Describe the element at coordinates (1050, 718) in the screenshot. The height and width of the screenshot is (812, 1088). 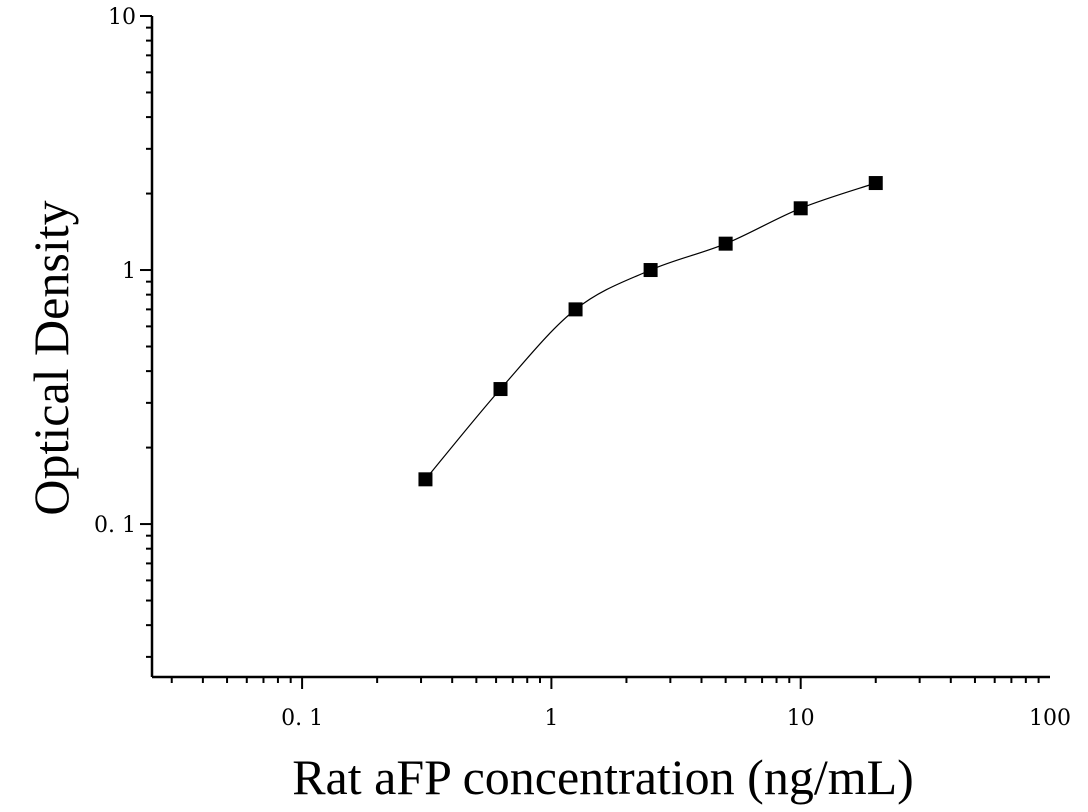
I see `x-tick-label: 100` at that location.